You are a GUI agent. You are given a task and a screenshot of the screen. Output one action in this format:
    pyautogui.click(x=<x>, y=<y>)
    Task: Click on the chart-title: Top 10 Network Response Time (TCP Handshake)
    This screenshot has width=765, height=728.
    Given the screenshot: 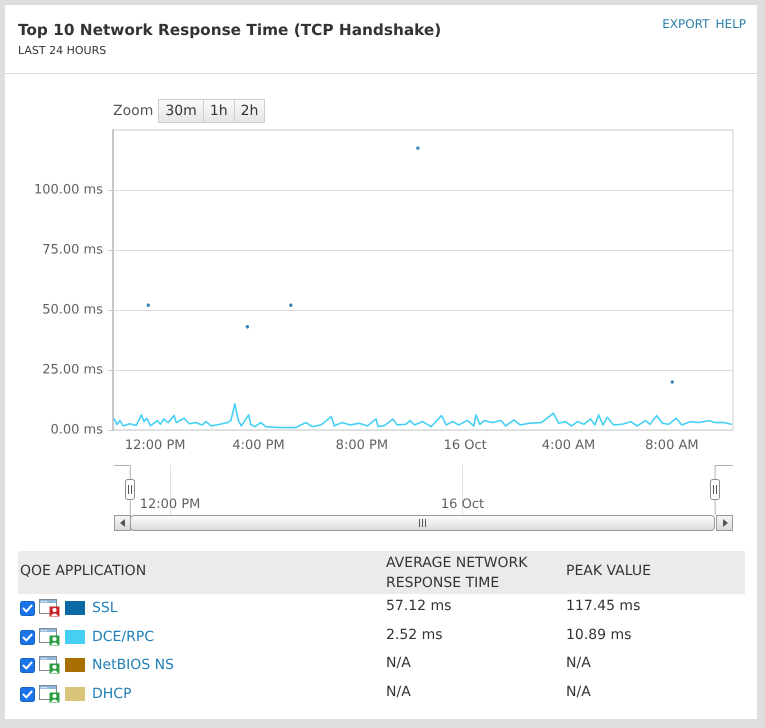 What is the action you would take?
    pyautogui.click(x=230, y=30)
    